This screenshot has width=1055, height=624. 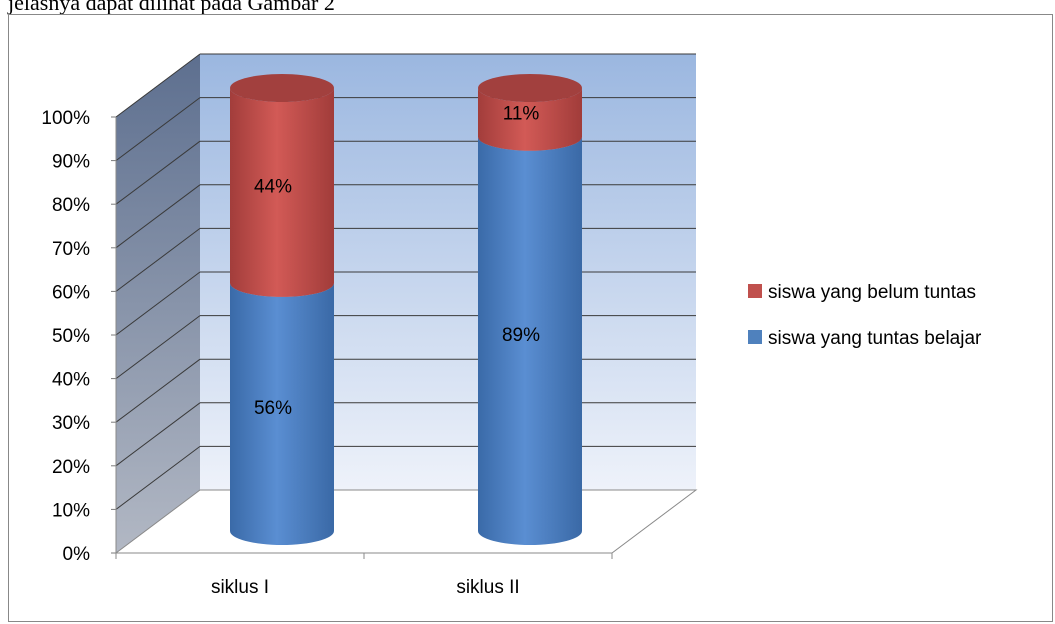 I want to click on y-tick-label: 100%, so click(x=65, y=118).